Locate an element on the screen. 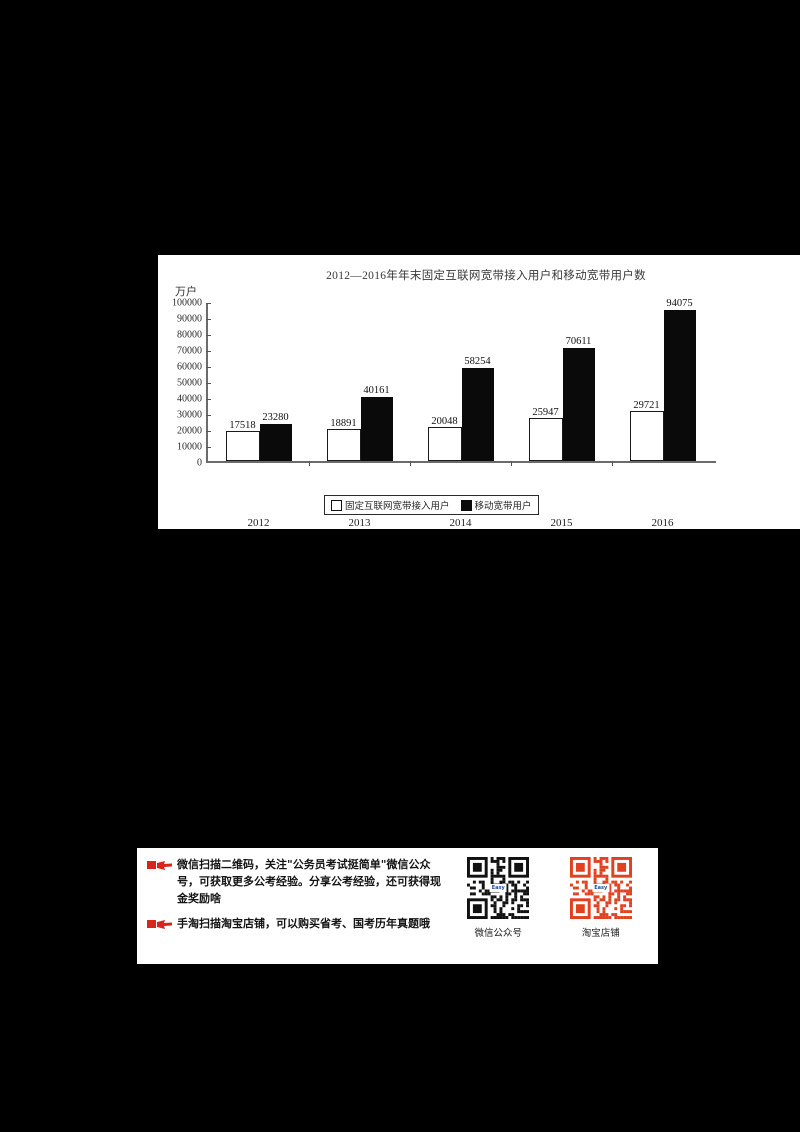  bar: 29721 is located at coordinates (646, 430).